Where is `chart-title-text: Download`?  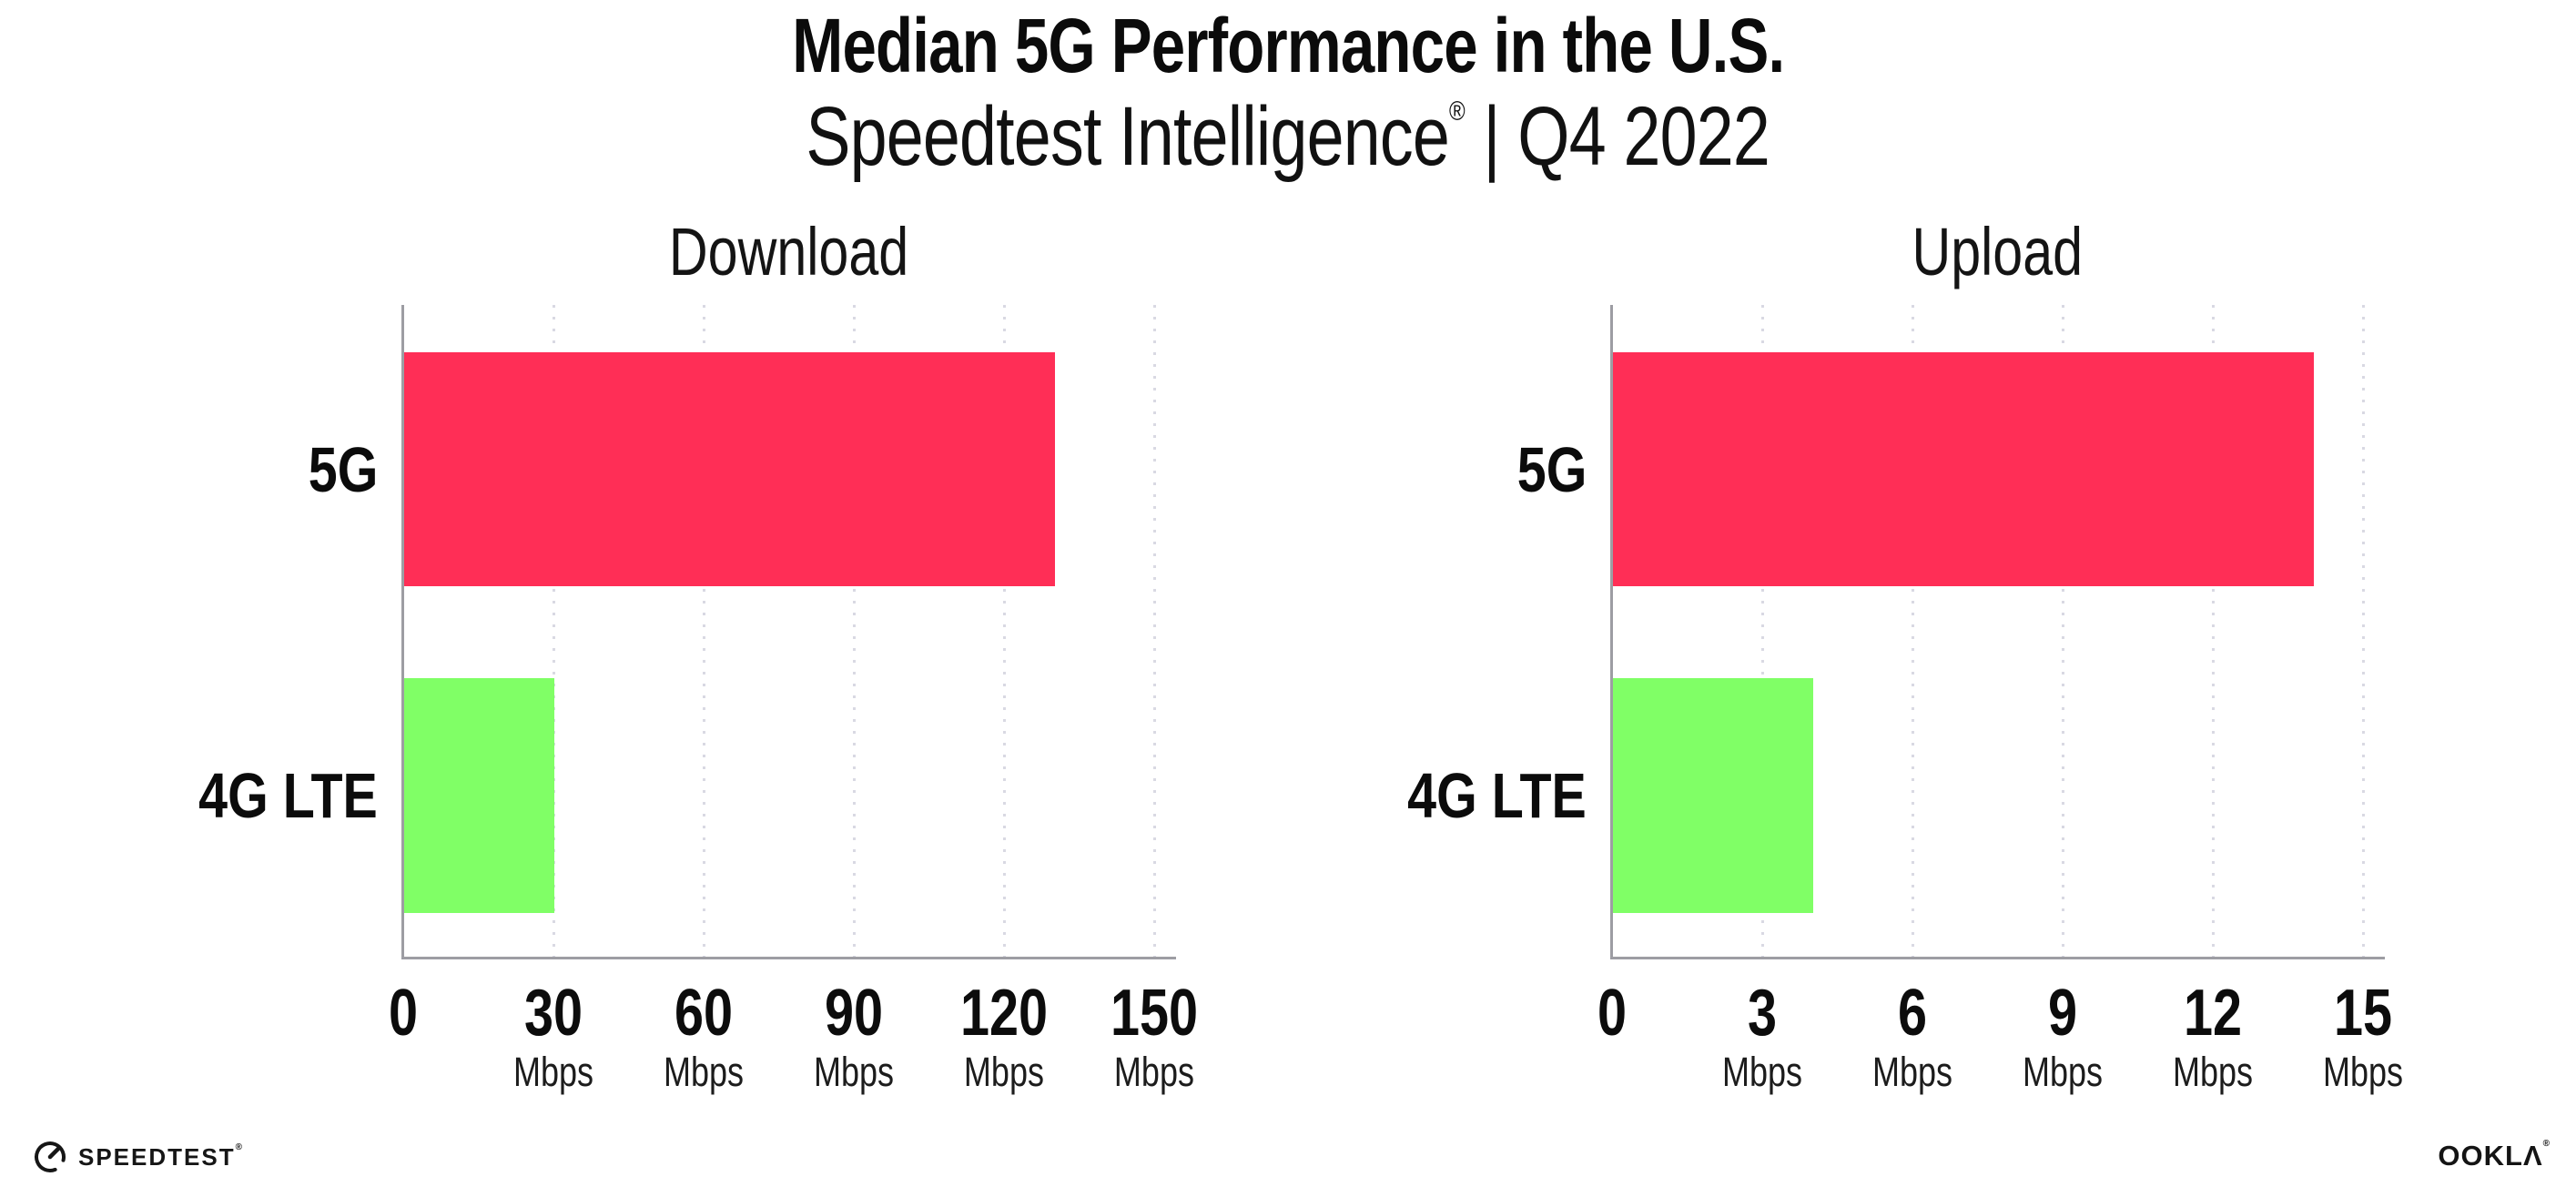 chart-title-text: Download is located at coordinates (788, 251).